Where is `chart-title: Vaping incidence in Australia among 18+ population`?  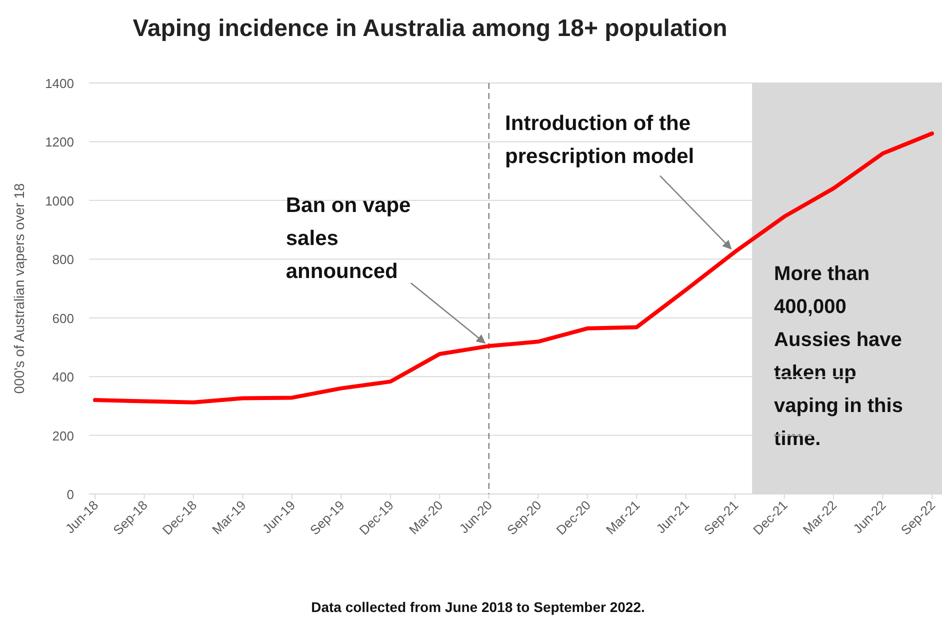
chart-title: Vaping incidence in Australia among 18+ population is located at coordinates (430, 28).